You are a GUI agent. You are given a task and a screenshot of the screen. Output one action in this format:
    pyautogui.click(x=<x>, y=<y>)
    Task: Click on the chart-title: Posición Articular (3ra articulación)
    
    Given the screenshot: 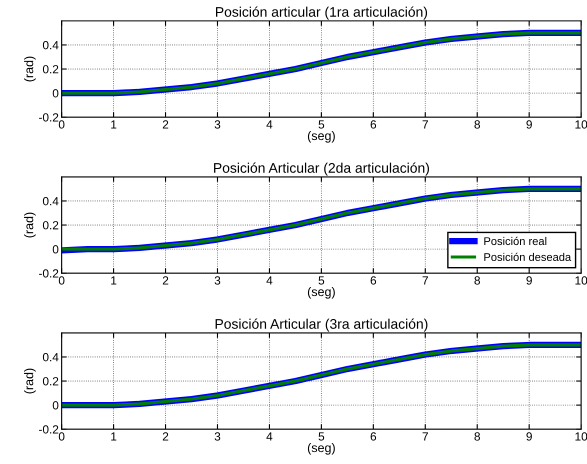 What is the action you would take?
    pyautogui.click(x=322, y=325)
    